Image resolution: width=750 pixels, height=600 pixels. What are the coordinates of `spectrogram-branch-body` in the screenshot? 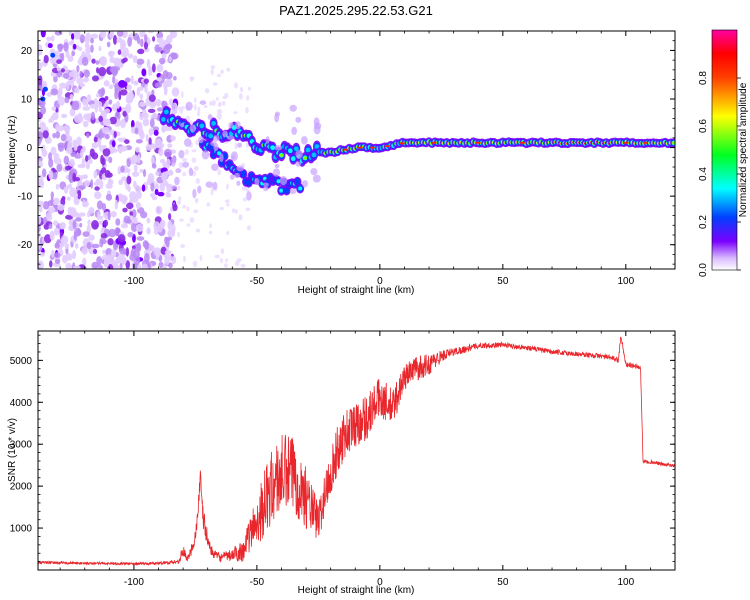 It's located at (281, 190).